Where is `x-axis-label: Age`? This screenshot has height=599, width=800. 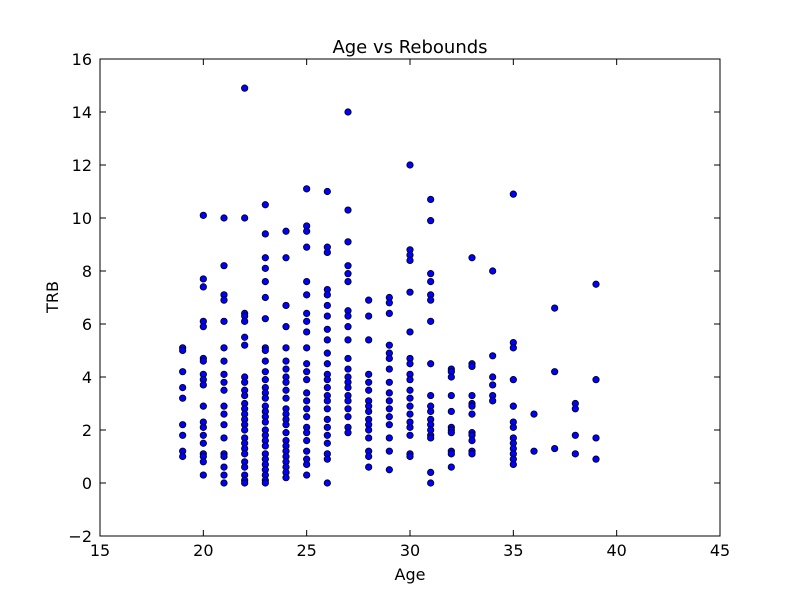 x-axis-label: Age is located at coordinates (410, 574).